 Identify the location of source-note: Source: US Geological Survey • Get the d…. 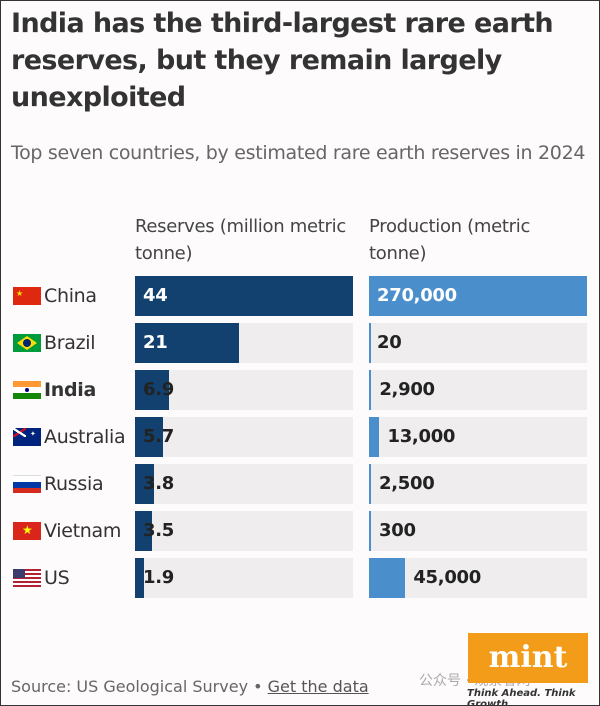
(190, 686).